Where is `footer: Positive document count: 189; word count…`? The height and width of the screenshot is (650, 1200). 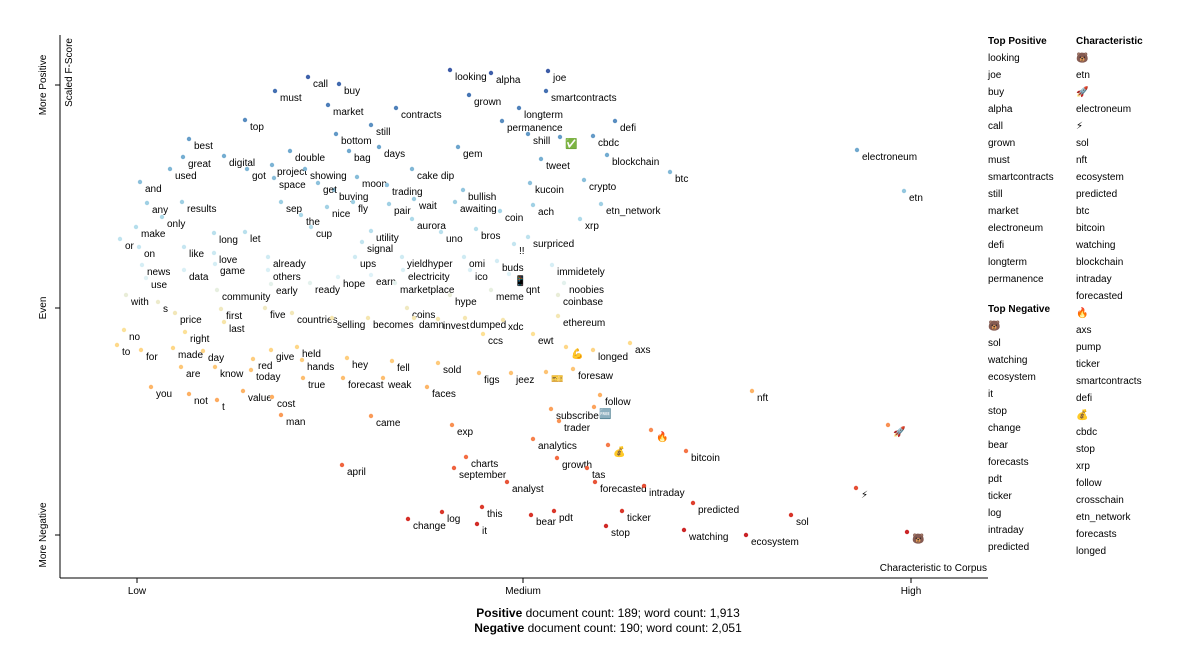
footer: Positive document count: 189; word count… is located at coordinates (600, 621).